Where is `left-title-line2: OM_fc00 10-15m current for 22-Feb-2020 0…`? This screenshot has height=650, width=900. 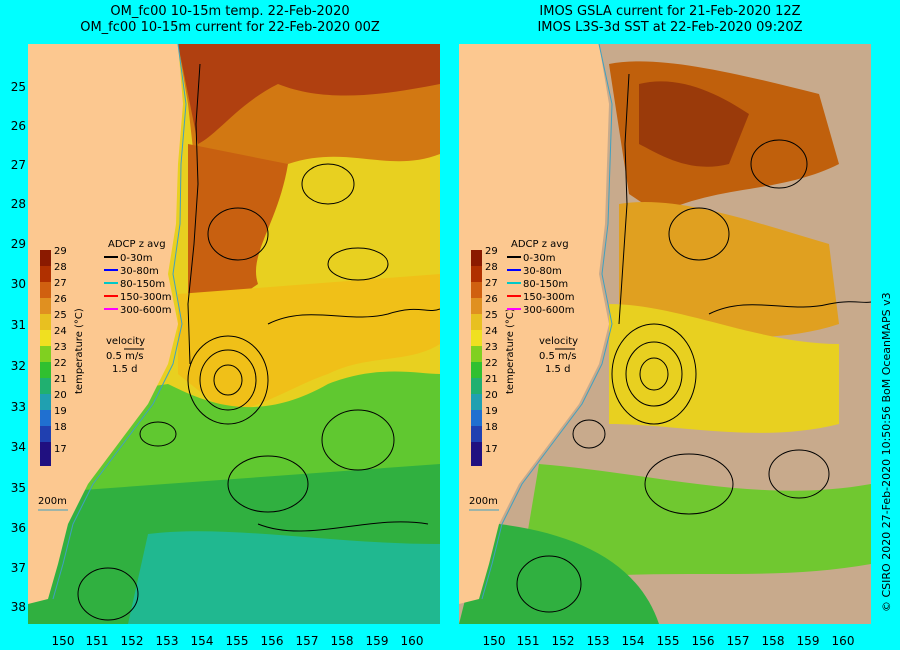
left-title-line2: OM_fc00 10-15m current for 22-Feb-2020 0… is located at coordinates (230, 27).